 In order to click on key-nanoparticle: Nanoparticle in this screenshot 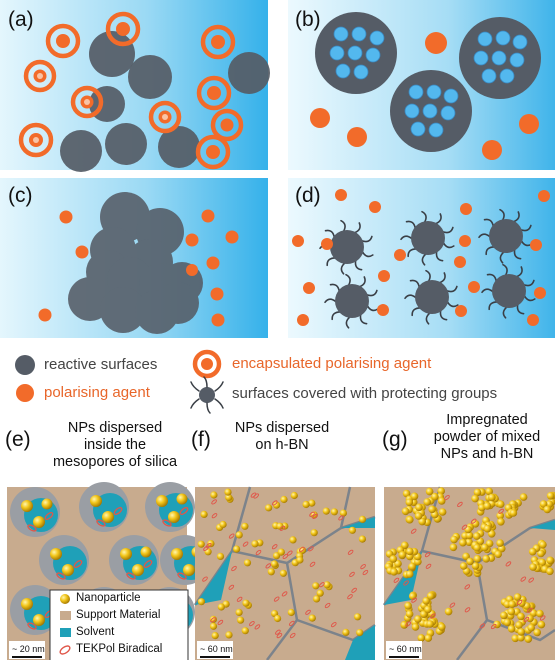, I will do `click(108, 598)`.